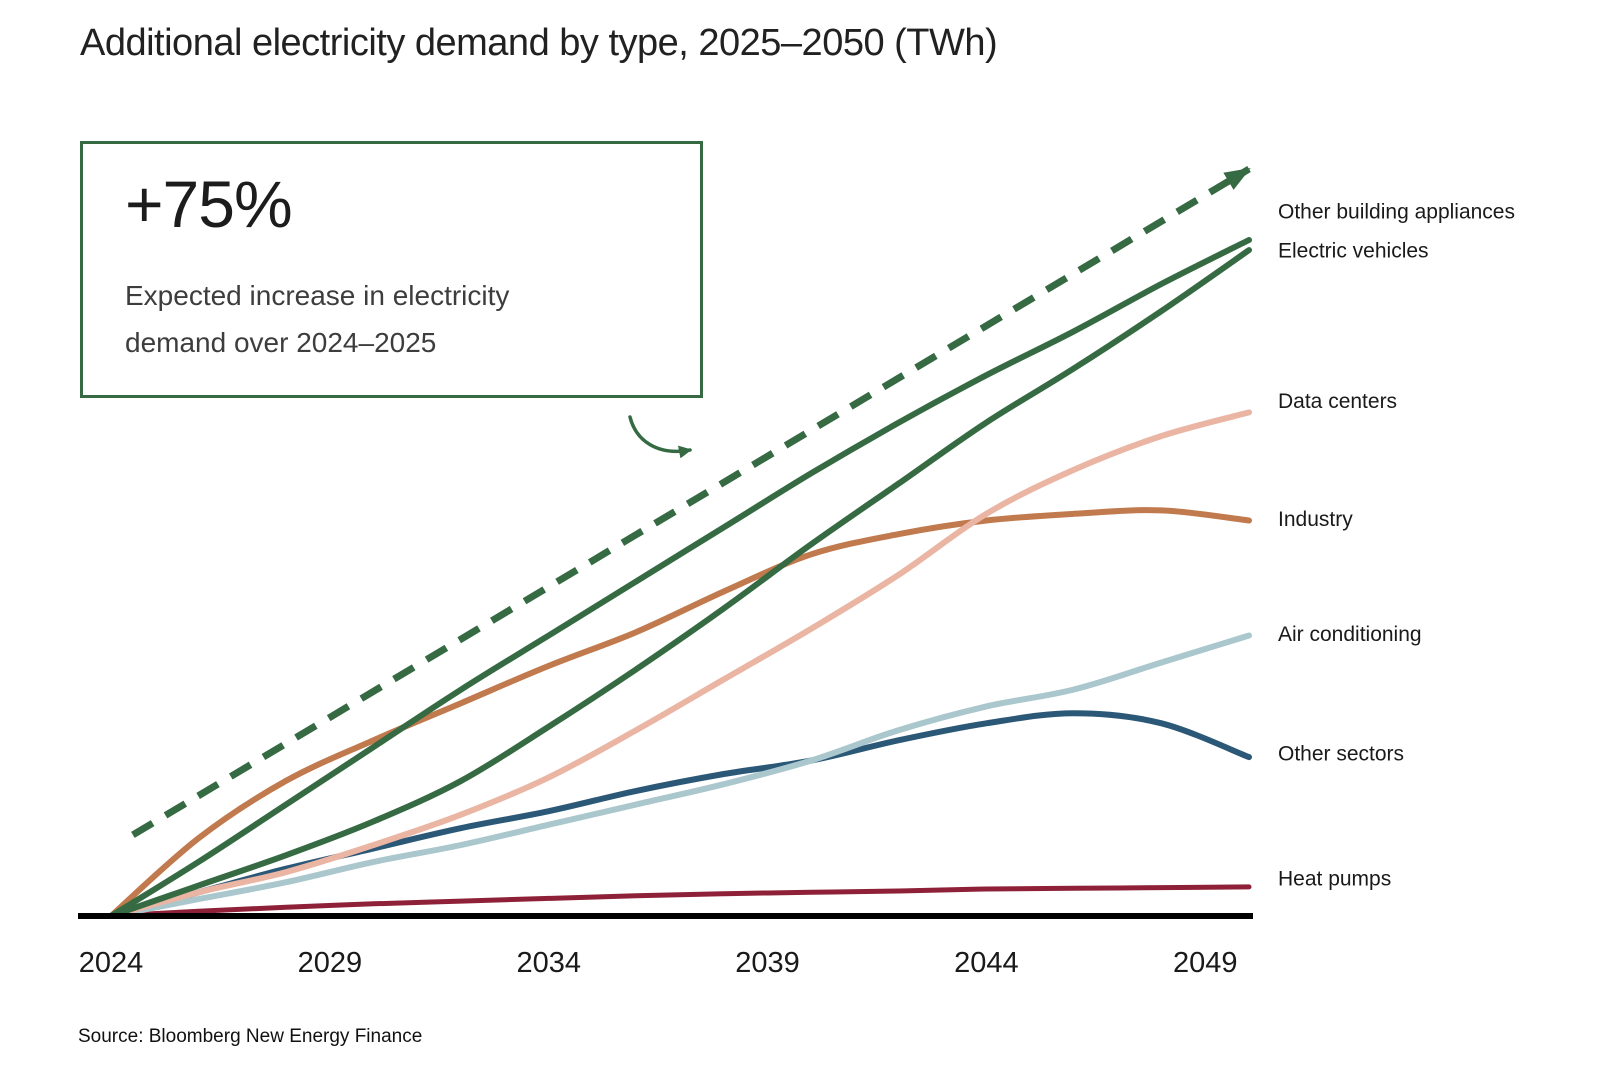  What do you see at coordinates (680, 901) in the screenshot?
I see `series-line-heat-pumps` at bounding box center [680, 901].